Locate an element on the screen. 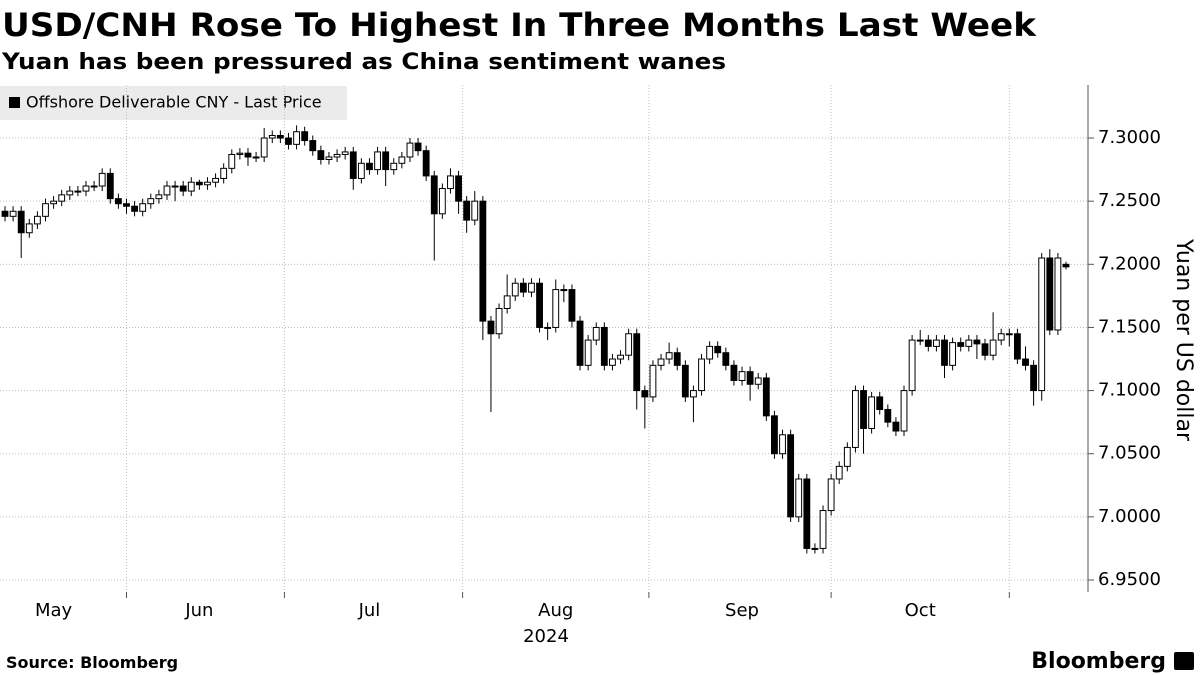 The image size is (1200, 675). y-tick-label: 7.0000 is located at coordinates (1129, 516).